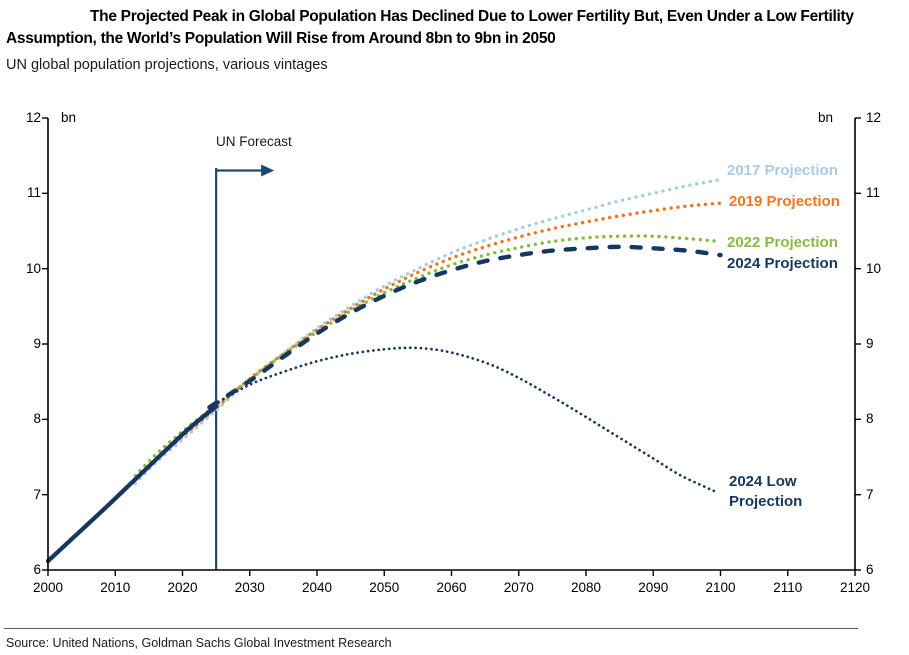 The image size is (909, 655). What do you see at coordinates (874, 268) in the screenshot?
I see `y-tick-label-right-10: 10` at bounding box center [874, 268].